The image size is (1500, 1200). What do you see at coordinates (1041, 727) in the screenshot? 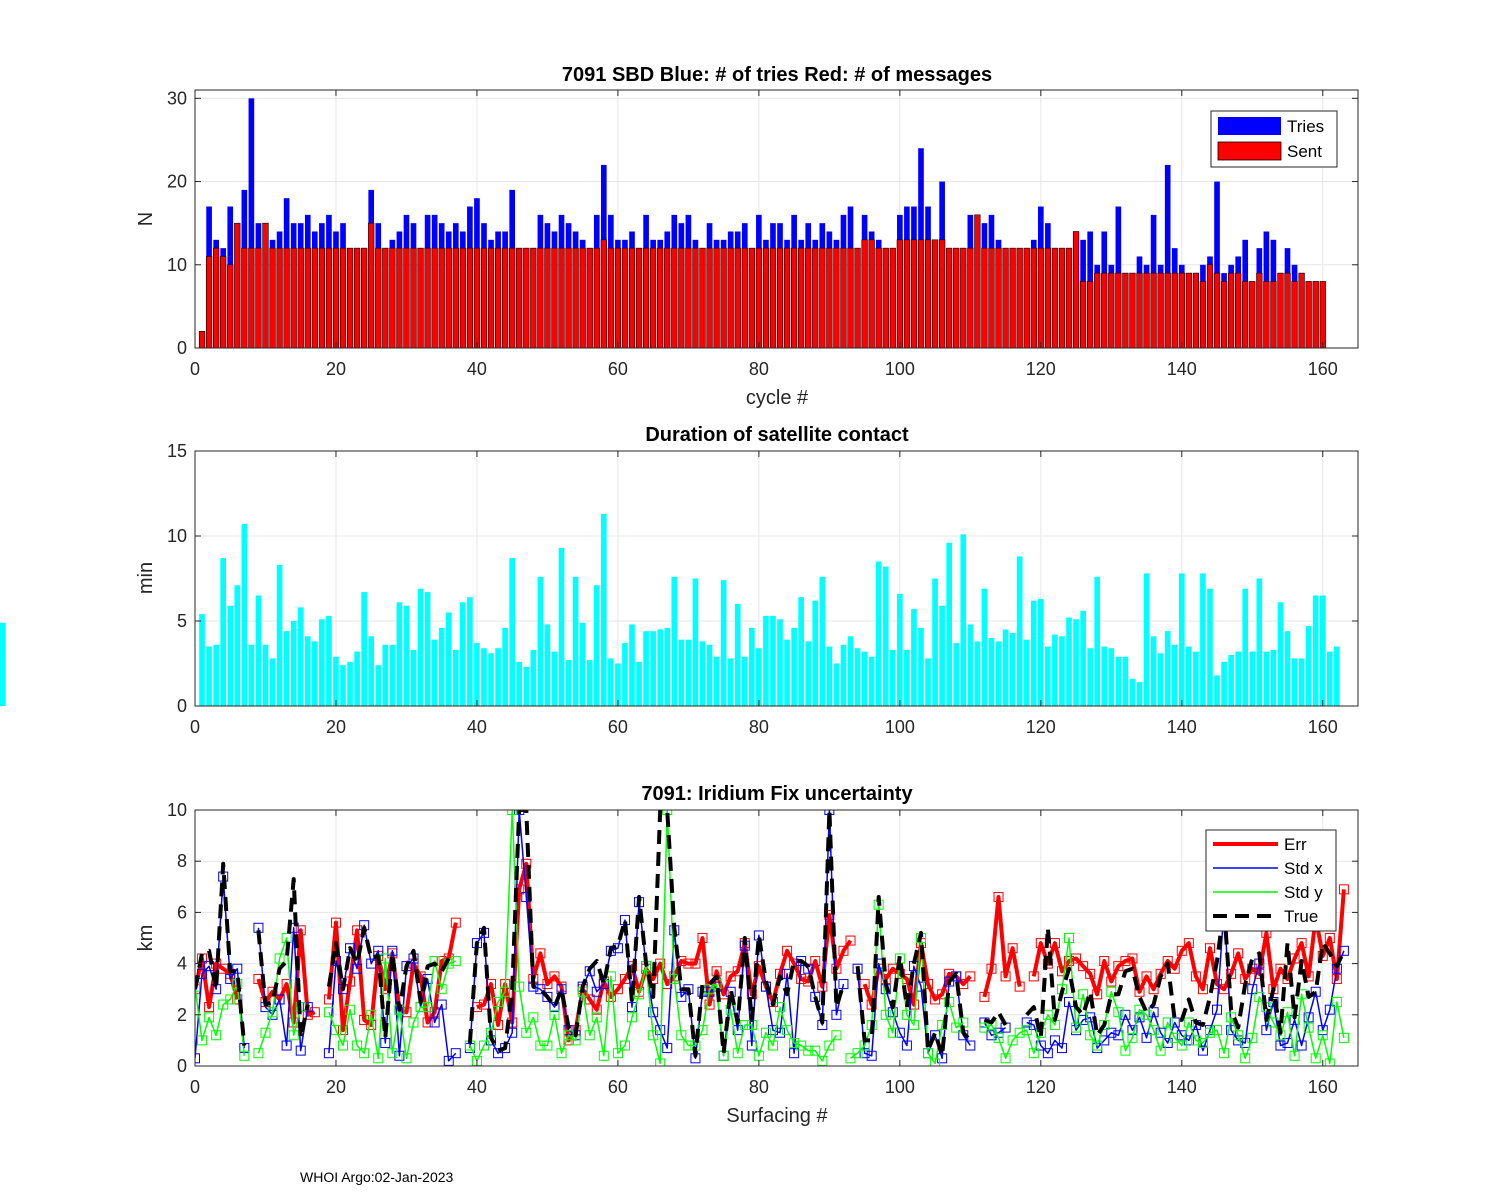
I see `x-tick-label: 120` at bounding box center [1041, 727].